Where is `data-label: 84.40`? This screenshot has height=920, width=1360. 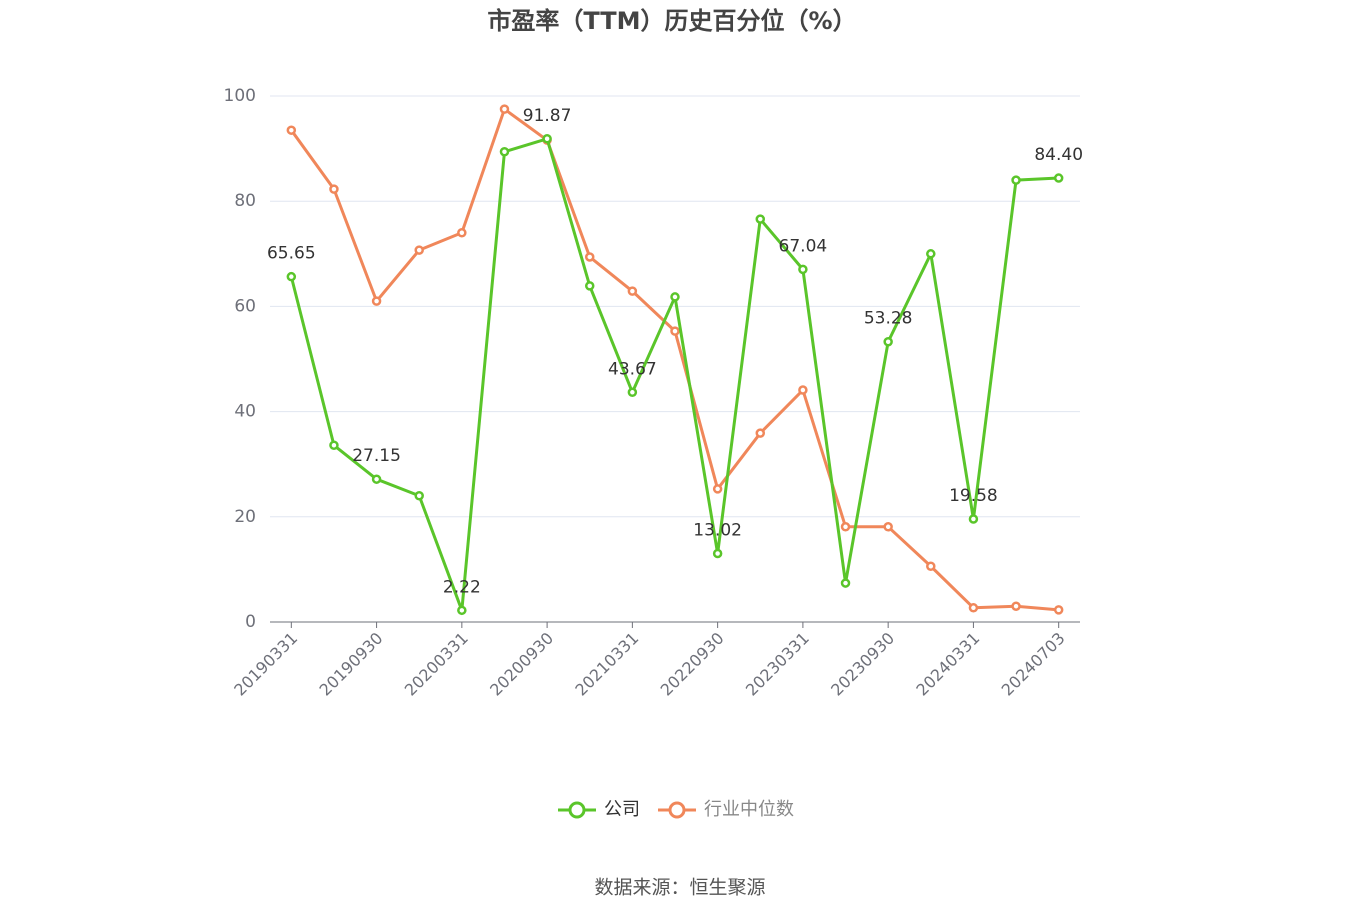 data-label: 84.40 is located at coordinates (1058, 155).